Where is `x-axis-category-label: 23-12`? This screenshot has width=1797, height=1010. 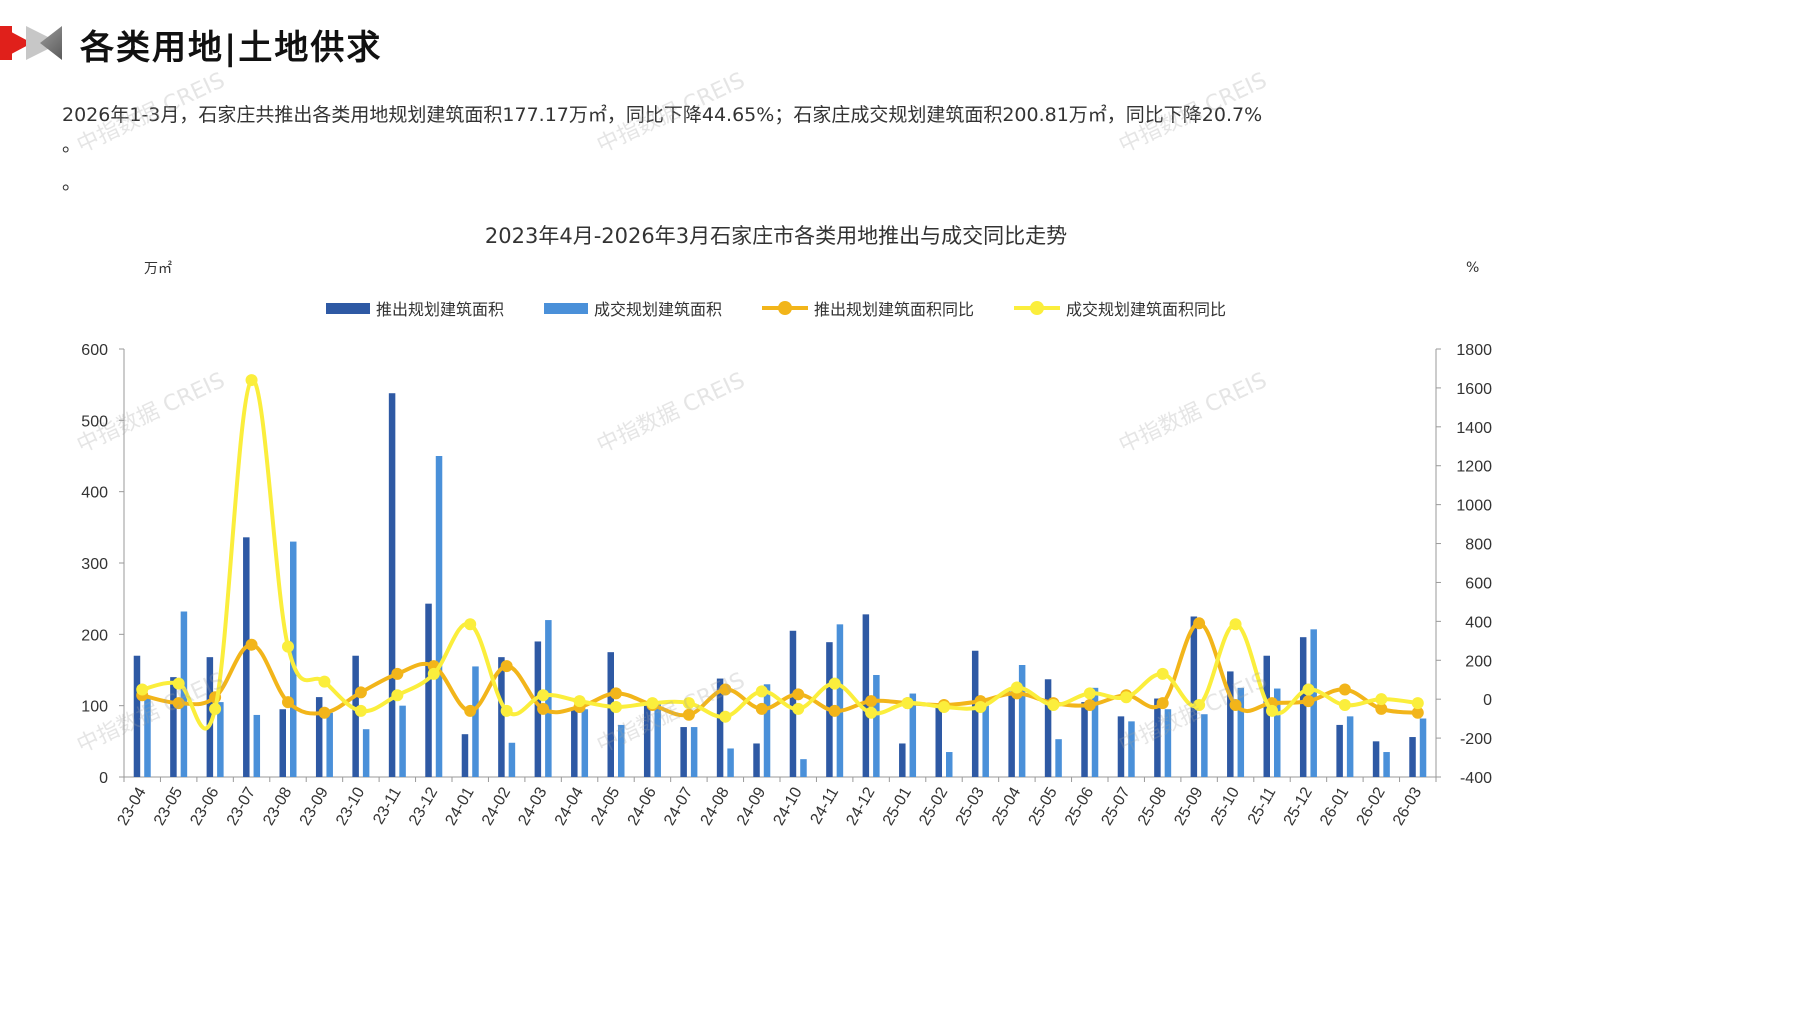 x-axis-category-label: 23-12 is located at coordinates (423, 806).